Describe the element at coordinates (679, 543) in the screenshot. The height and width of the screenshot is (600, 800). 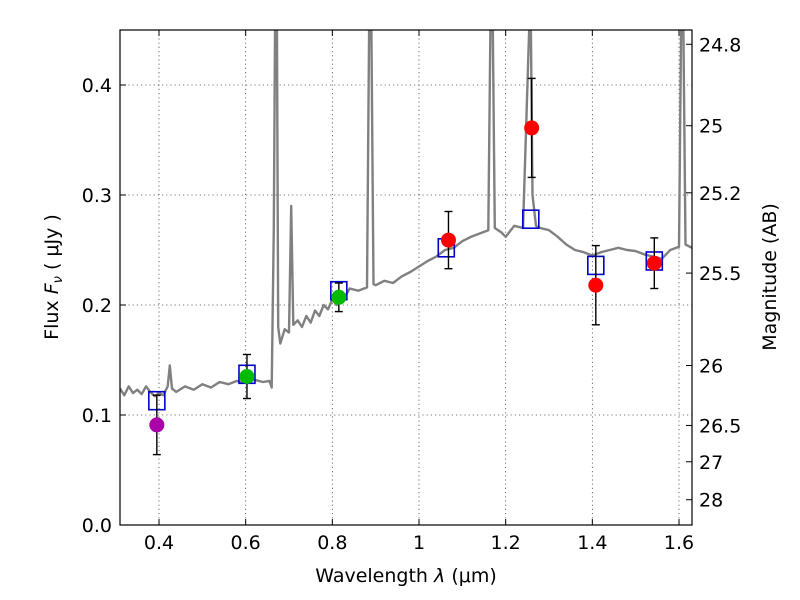
I see `x-tick-label: 1.6` at that location.